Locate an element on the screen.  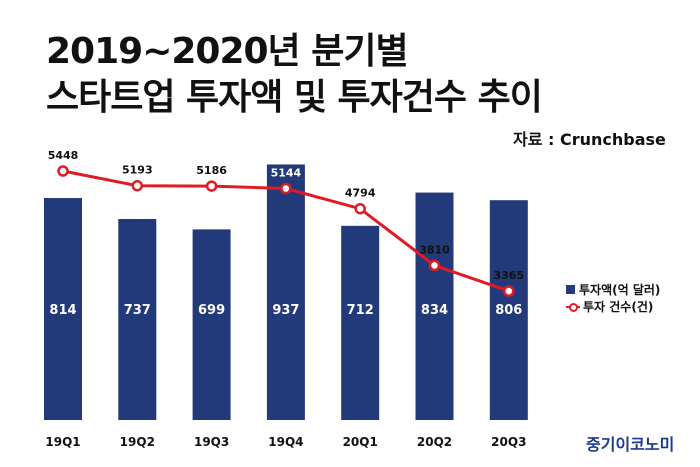
brand-logo-text: 중기이코노미 is located at coordinates (630, 444).